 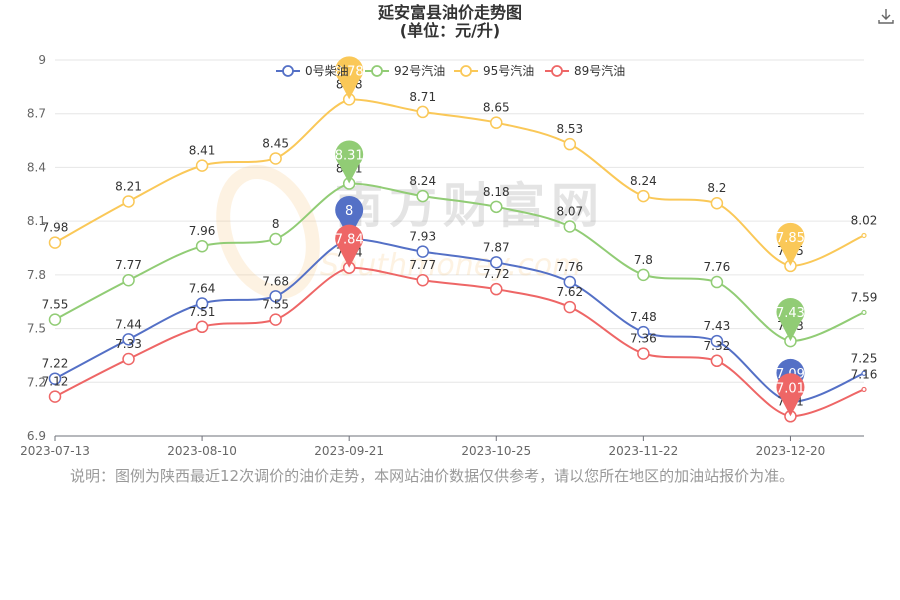 What do you see at coordinates (886, 16) in the screenshot?
I see `download-icon` at bounding box center [886, 16].